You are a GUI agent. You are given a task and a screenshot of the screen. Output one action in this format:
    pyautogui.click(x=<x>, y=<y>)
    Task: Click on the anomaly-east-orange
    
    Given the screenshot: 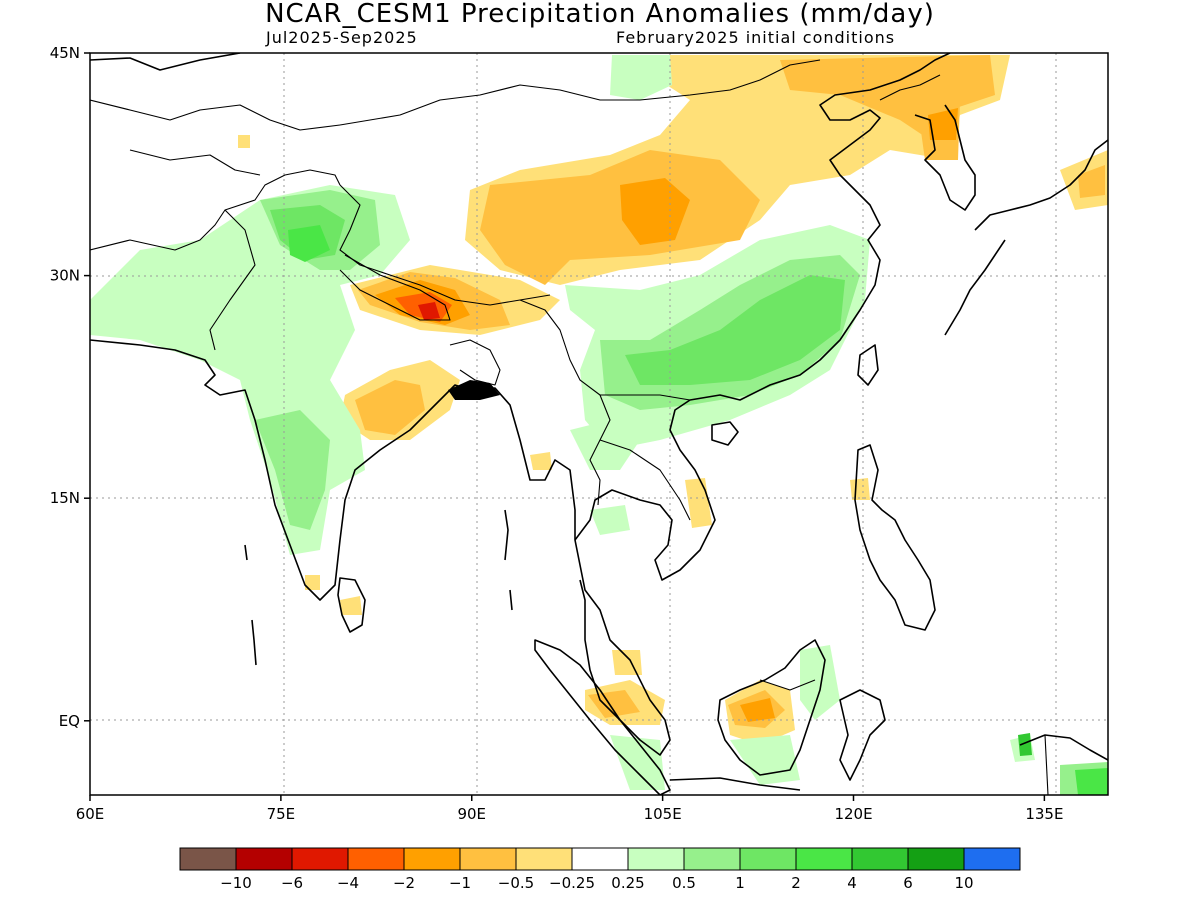 What is the action you would take?
    pyautogui.click(x=1091, y=181)
    